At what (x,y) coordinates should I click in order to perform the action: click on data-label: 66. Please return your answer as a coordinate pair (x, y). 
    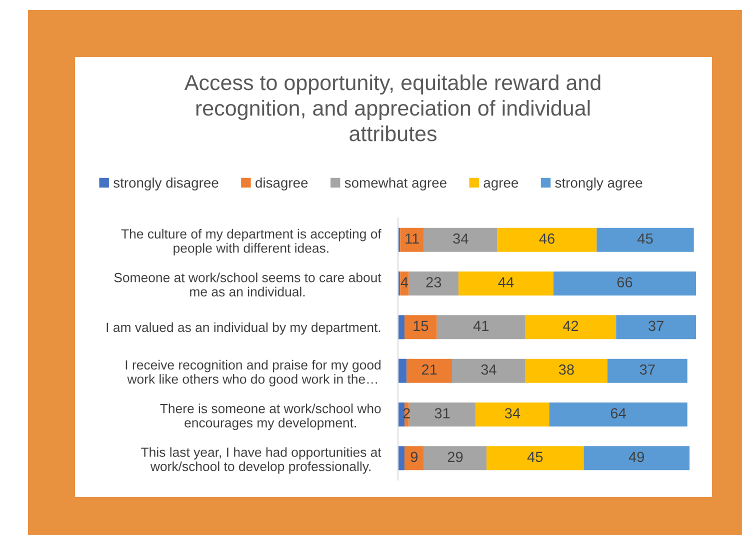
    Looking at the image, I should click on (624, 282).